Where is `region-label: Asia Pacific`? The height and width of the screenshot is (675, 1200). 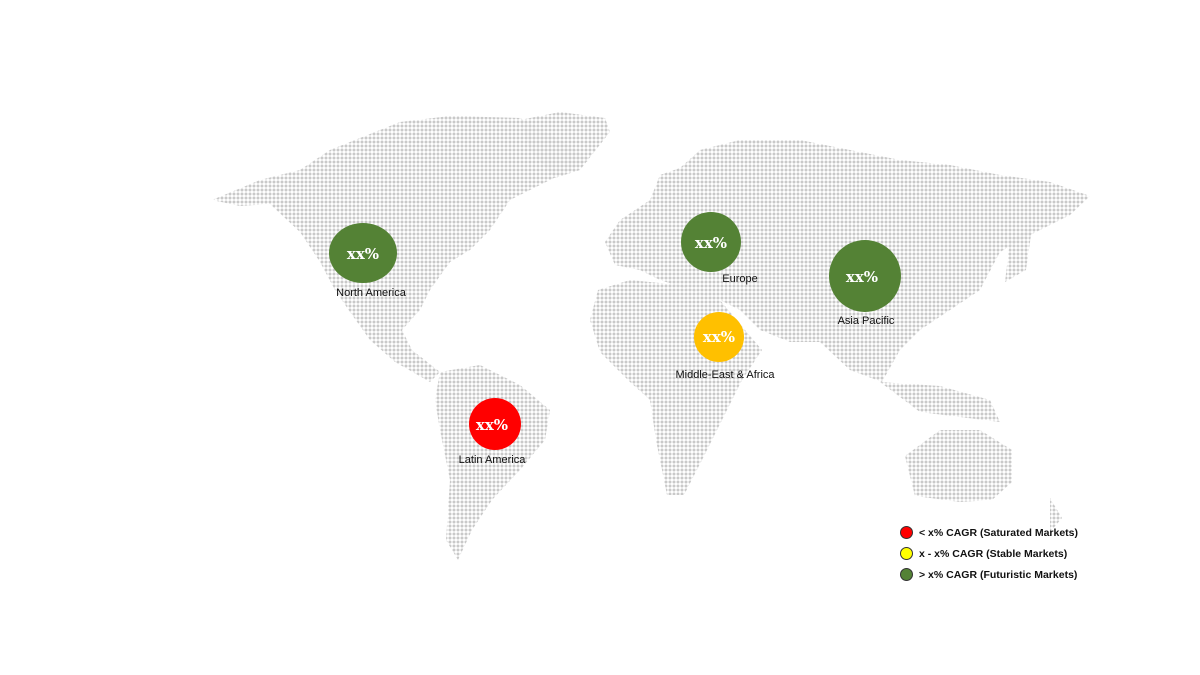
region-label: Asia Pacific is located at coordinates (866, 321).